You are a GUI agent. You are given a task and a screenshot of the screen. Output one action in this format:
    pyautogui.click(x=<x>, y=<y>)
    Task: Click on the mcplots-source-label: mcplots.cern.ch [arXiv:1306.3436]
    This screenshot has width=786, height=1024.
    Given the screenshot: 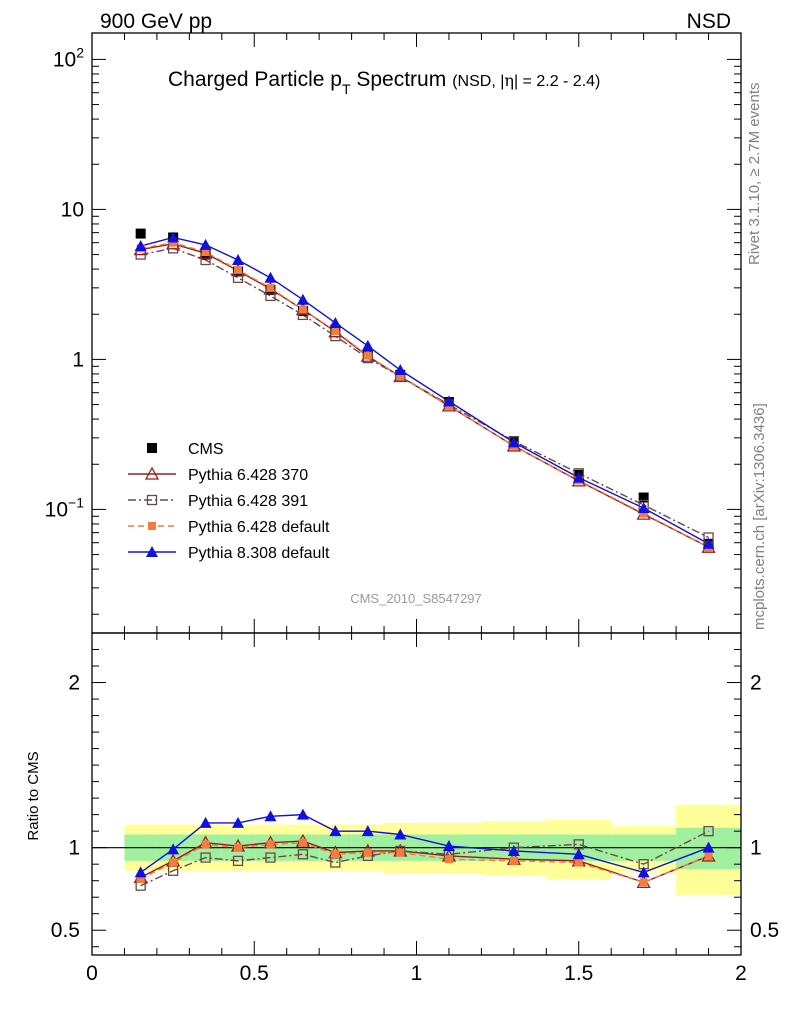 What is the action you would take?
    pyautogui.click(x=759, y=516)
    